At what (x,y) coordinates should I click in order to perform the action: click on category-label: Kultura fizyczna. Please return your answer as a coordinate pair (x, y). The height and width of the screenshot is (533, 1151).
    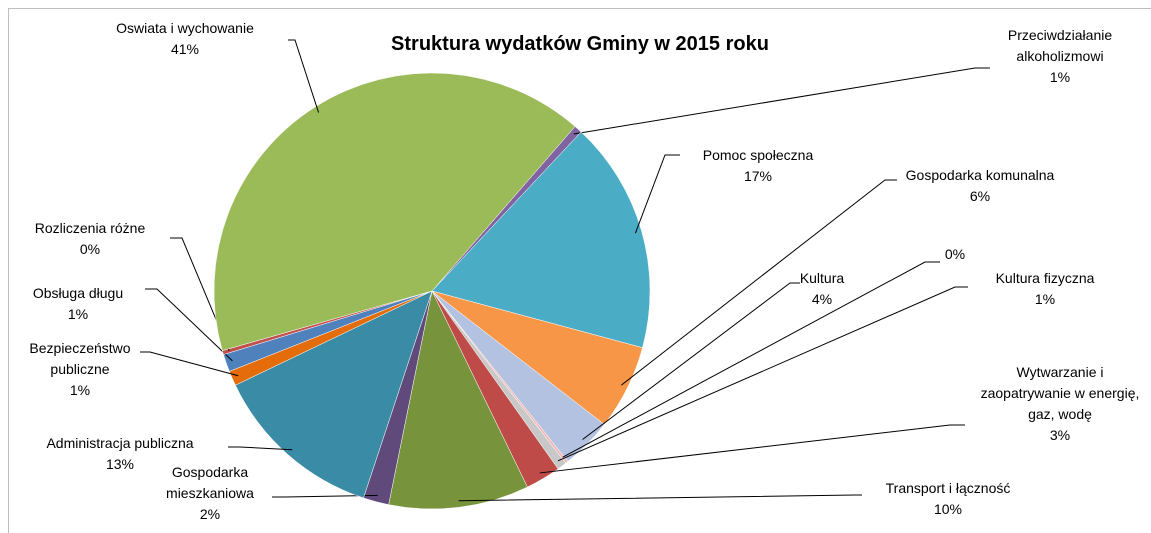
    Looking at the image, I should click on (1045, 278).